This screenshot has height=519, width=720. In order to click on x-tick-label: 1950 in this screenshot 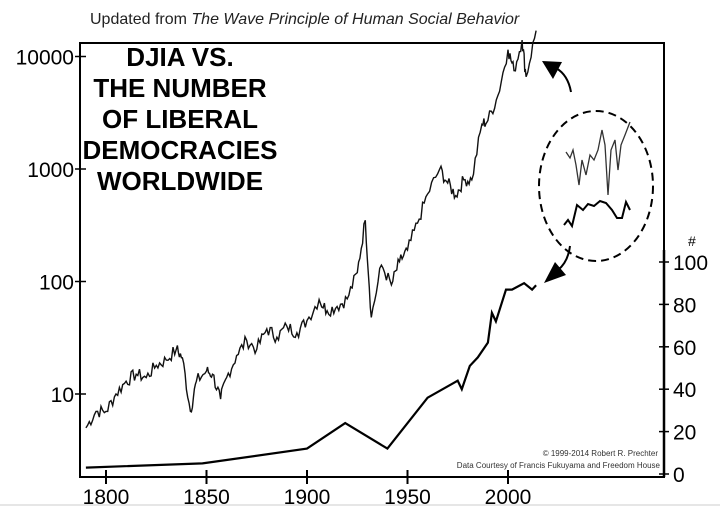, I will do `click(407, 497)`.